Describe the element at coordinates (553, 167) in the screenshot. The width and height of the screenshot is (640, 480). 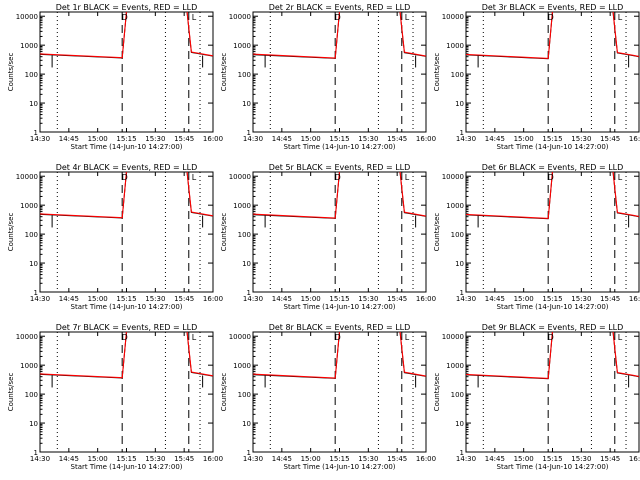
I see `chart-title: Det 6r BLACK = Events, RED = LLD` at that location.